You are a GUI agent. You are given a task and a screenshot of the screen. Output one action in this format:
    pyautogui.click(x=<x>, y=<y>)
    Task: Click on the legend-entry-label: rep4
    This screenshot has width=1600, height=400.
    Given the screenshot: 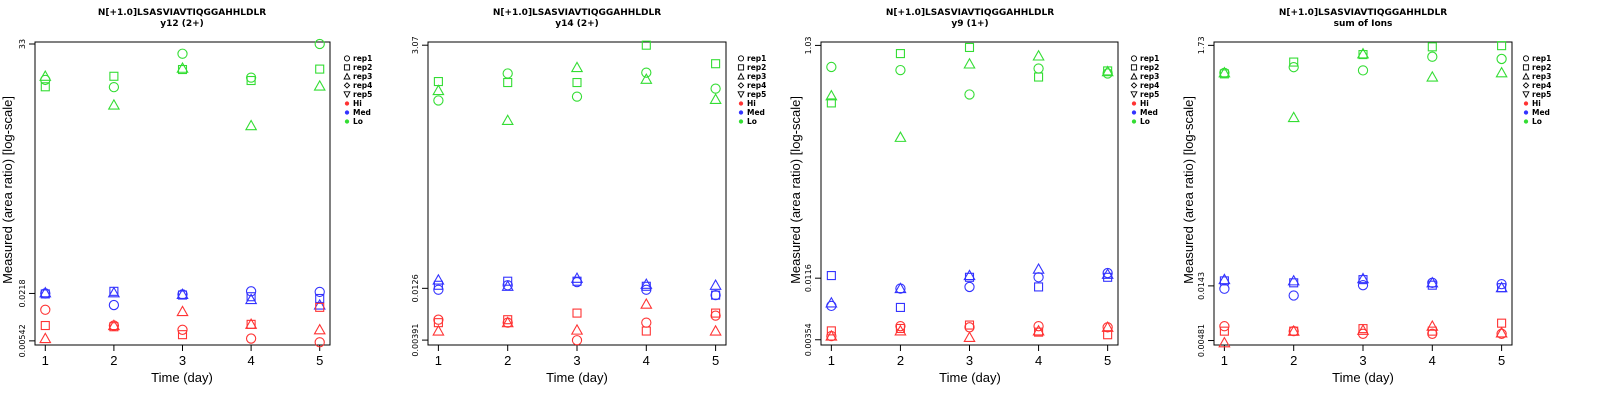 What is the action you would take?
    pyautogui.click(x=756, y=85)
    